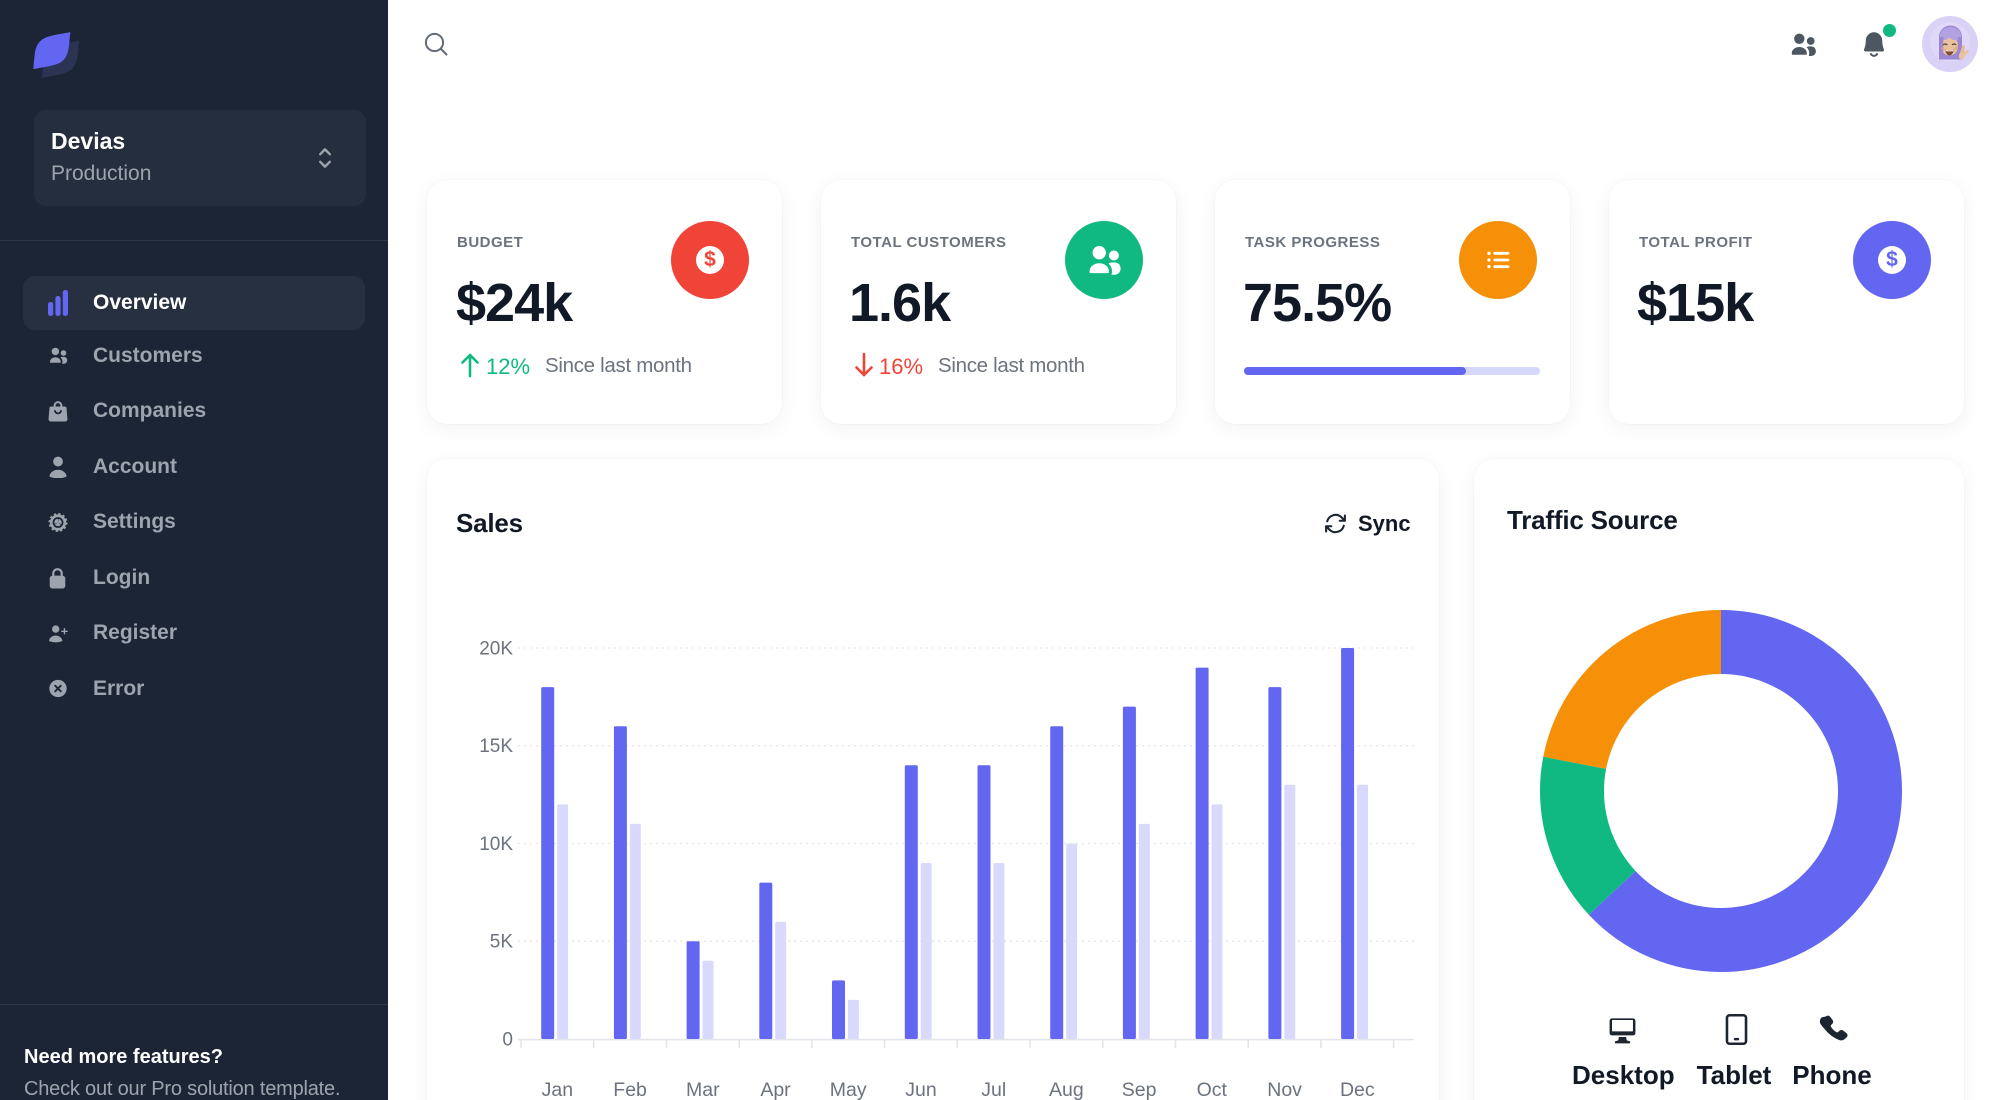 Image resolution: width=2000 pixels, height=1100 pixels. I want to click on svg-text: Feb, so click(630, 1089).